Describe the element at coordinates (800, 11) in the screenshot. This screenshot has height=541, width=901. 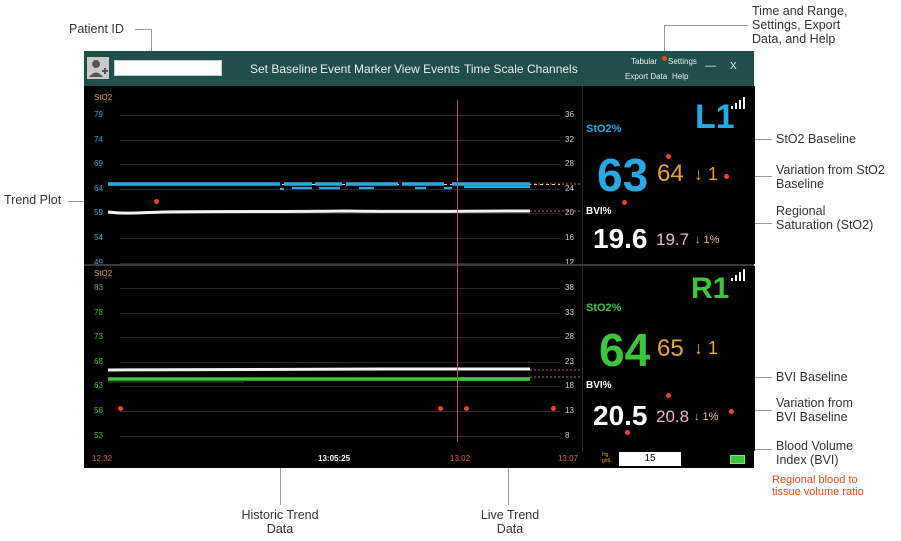
I see `time-range-line-1: Time and Range,` at that location.